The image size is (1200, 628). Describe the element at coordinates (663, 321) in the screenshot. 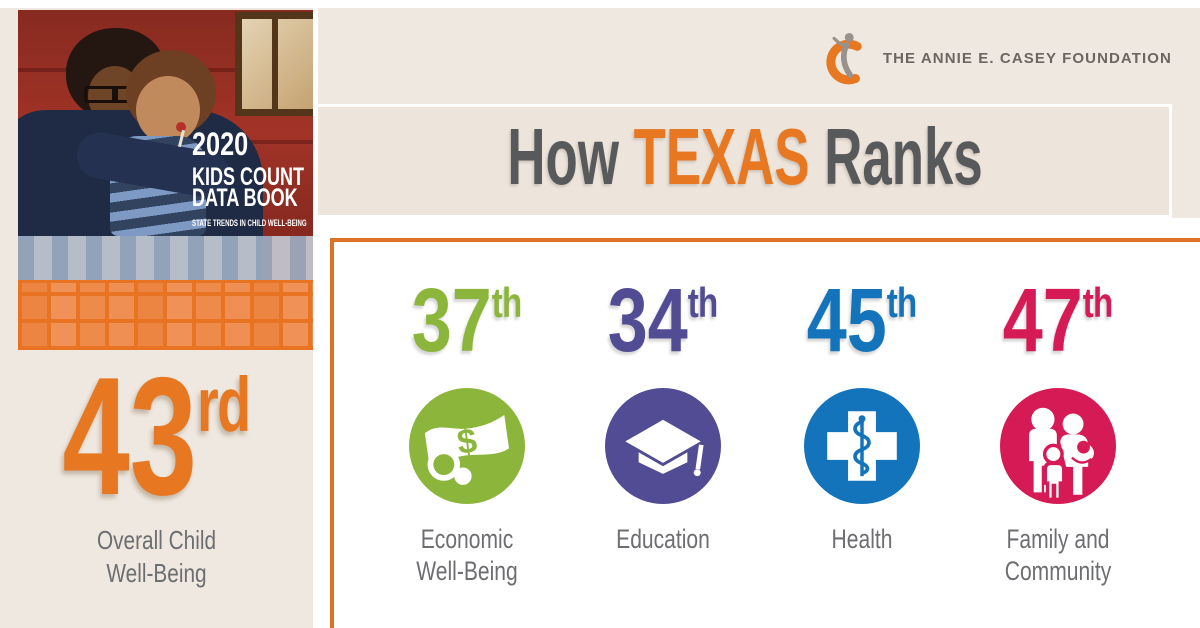

I see `education-rank-number: 34th` at that location.